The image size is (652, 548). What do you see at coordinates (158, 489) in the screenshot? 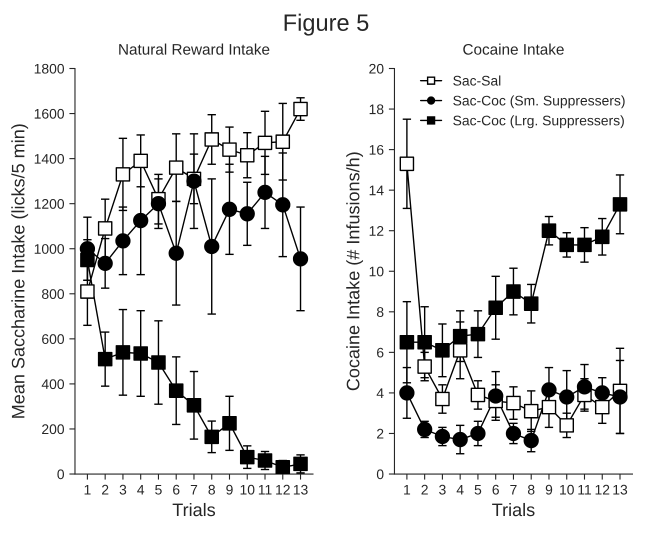
I see `x-tick-label: 5` at bounding box center [158, 489].